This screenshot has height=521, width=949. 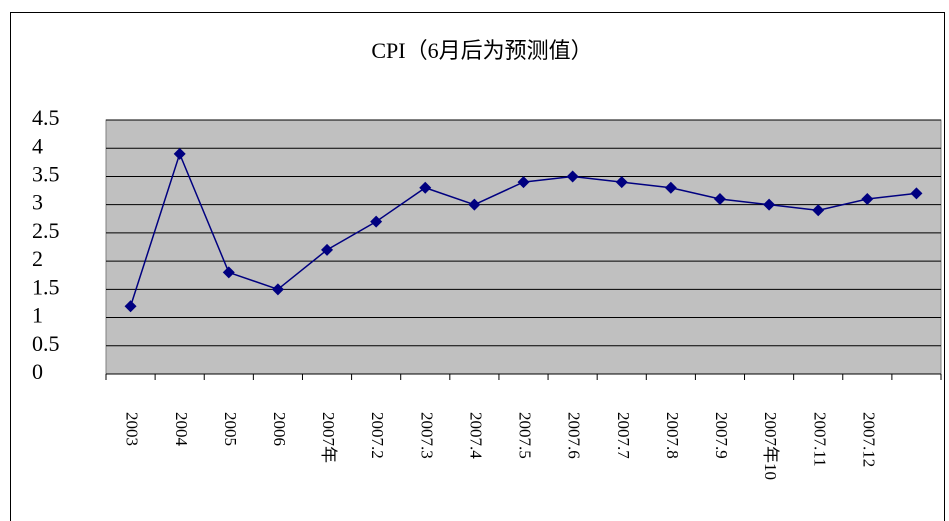 What do you see at coordinates (46, 343) in the screenshot?
I see `y-tick-label: 0.5` at bounding box center [46, 343].